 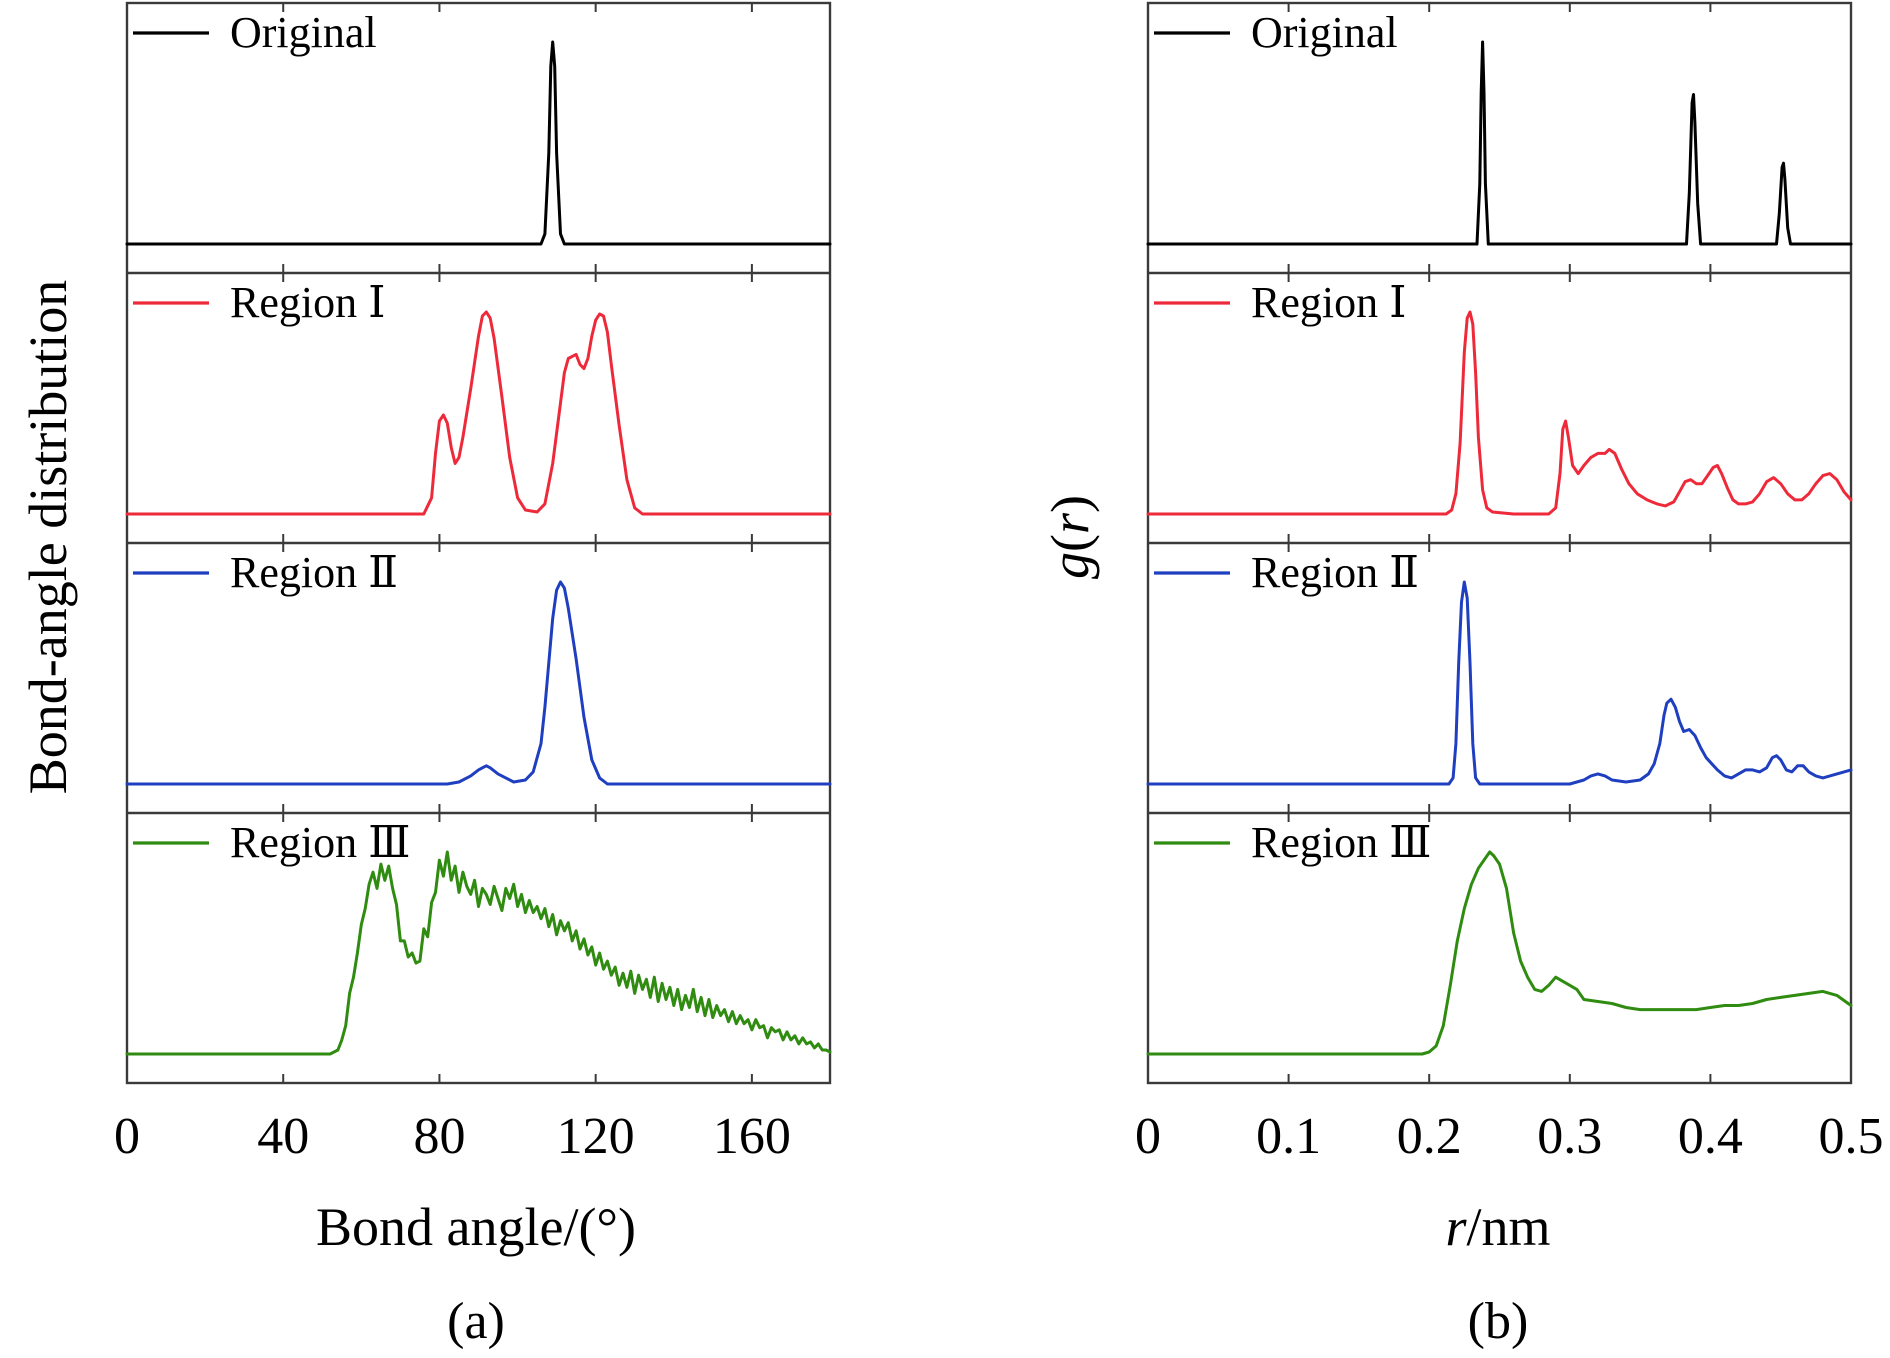 I want to click on panel-b-label: (b), so click(x=1498, y=1321).